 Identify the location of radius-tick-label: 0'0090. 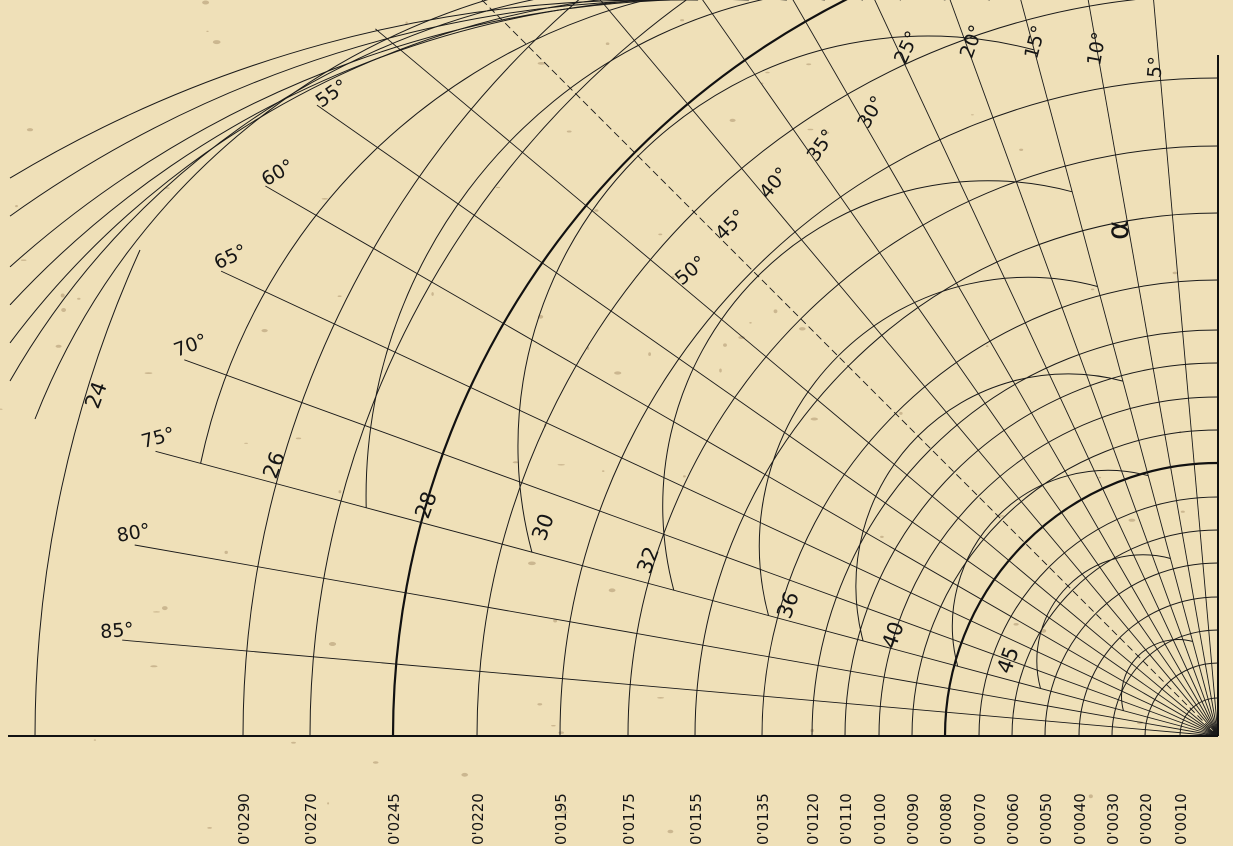
(913, 819).